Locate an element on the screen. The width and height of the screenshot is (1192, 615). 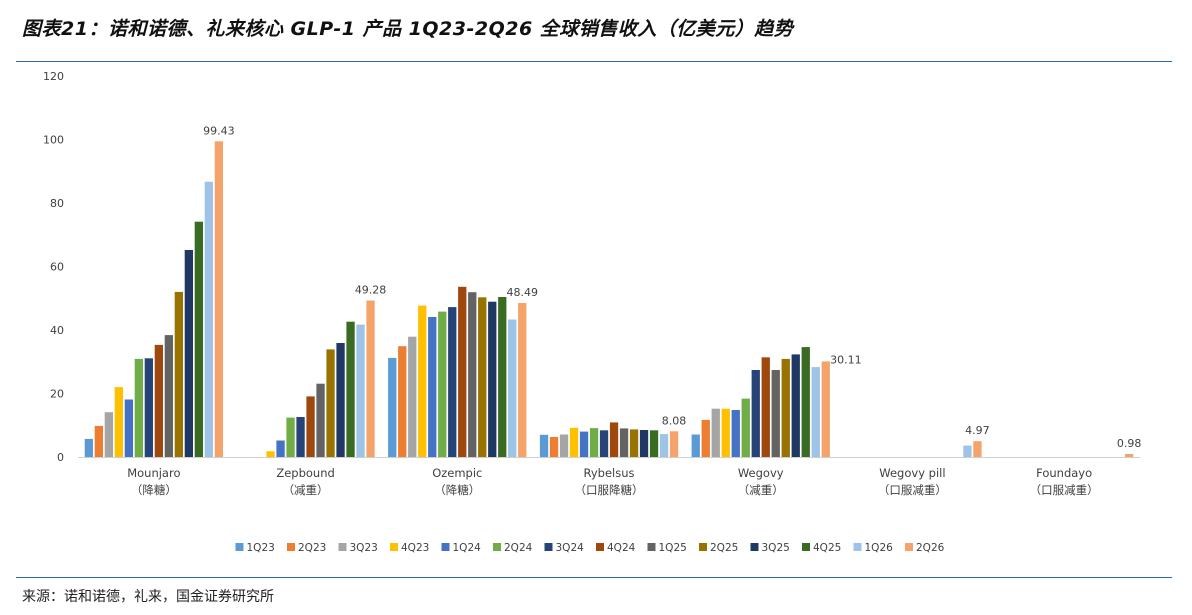
x-tick-sublabel: （口服降糖） is located at coordinates (609, 490).